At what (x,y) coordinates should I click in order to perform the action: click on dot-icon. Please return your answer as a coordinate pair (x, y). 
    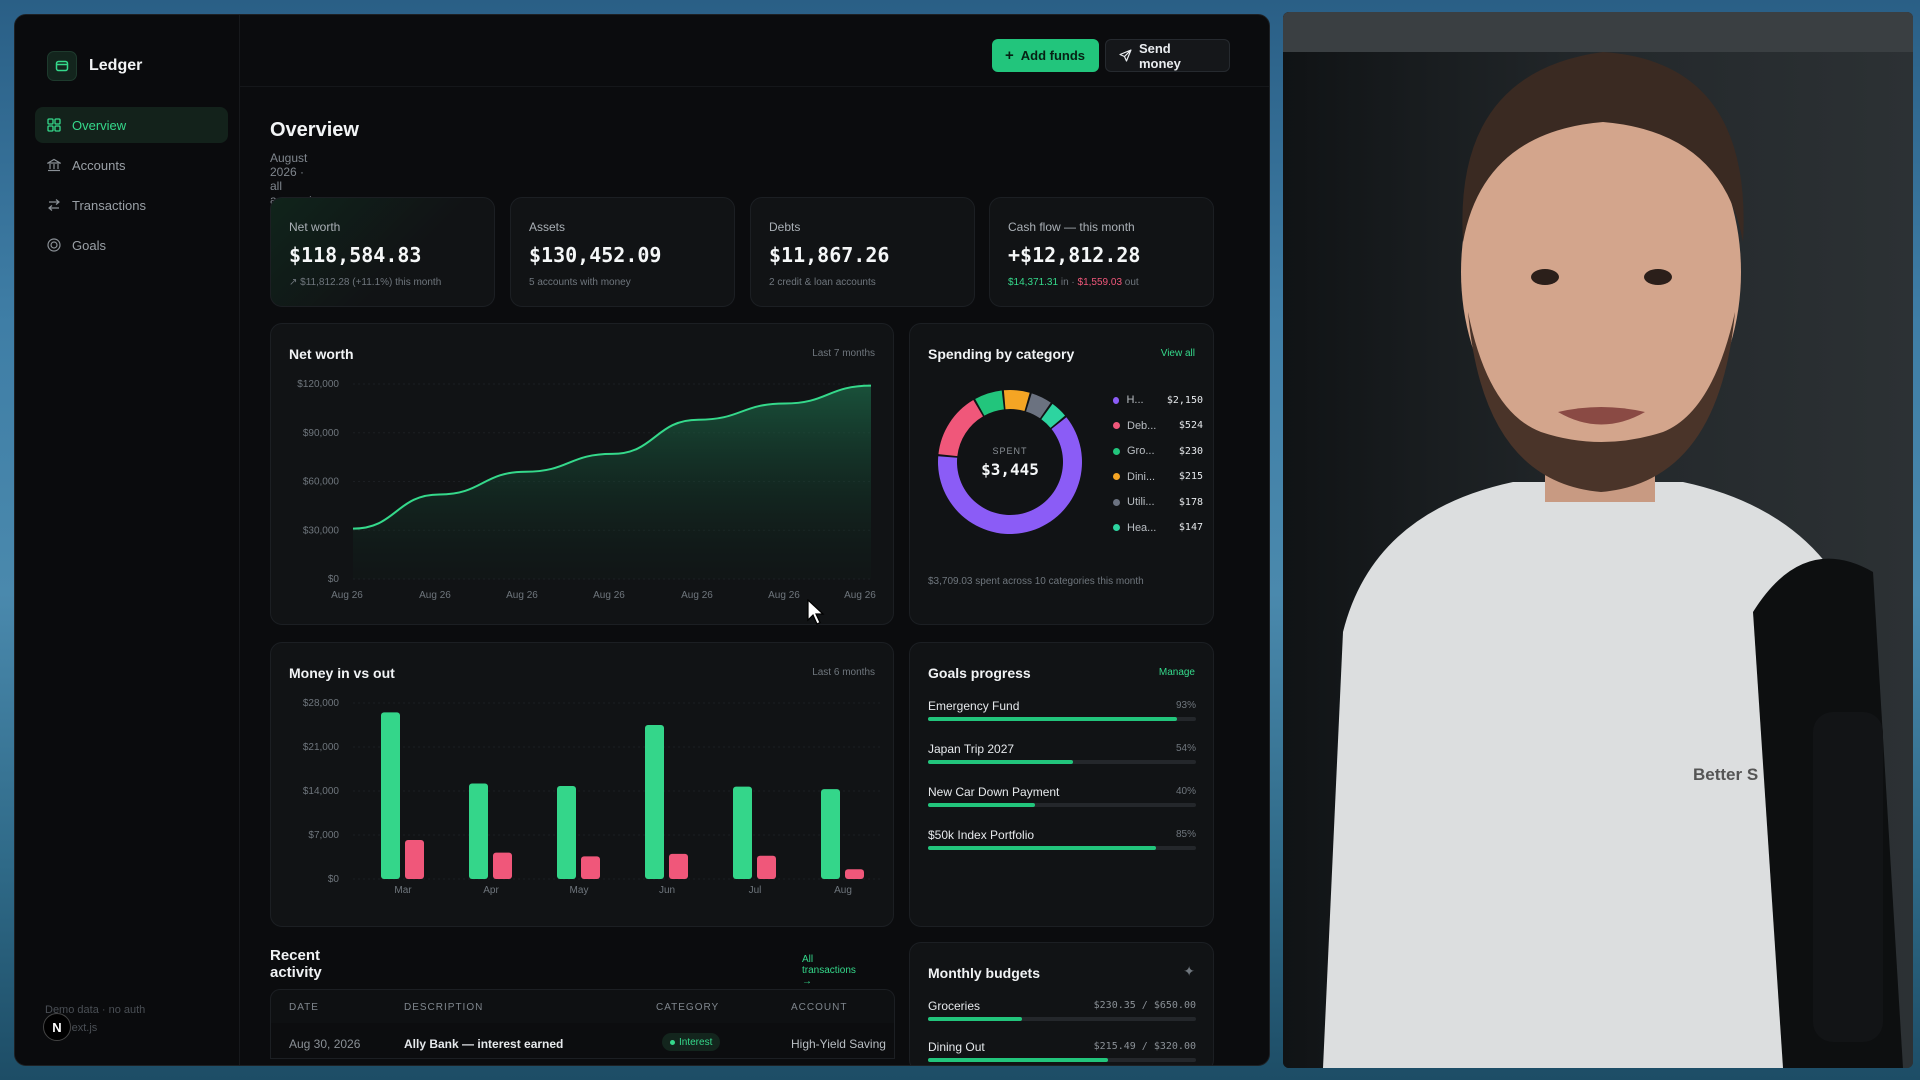
    Looking at the image, I should click on (672, 1042).